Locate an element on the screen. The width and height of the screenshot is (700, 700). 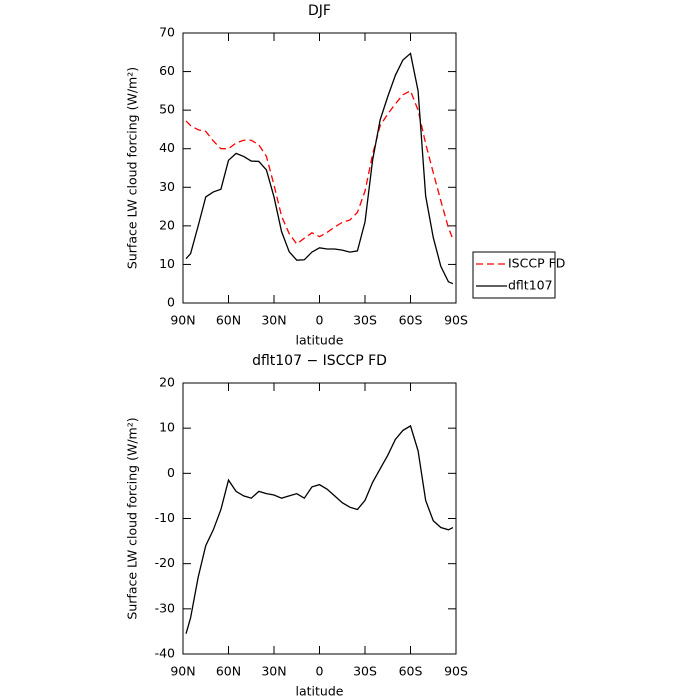
legend-label: dflt107 is located at coordinates (530, 285).